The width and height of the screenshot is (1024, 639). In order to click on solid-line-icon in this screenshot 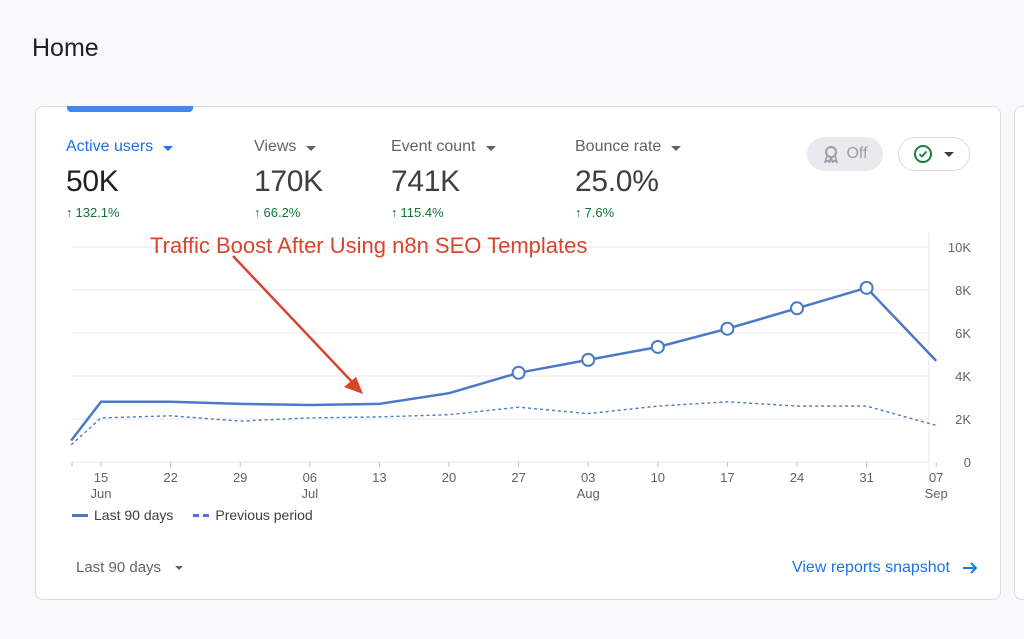, I will do `click(80, 515)`.